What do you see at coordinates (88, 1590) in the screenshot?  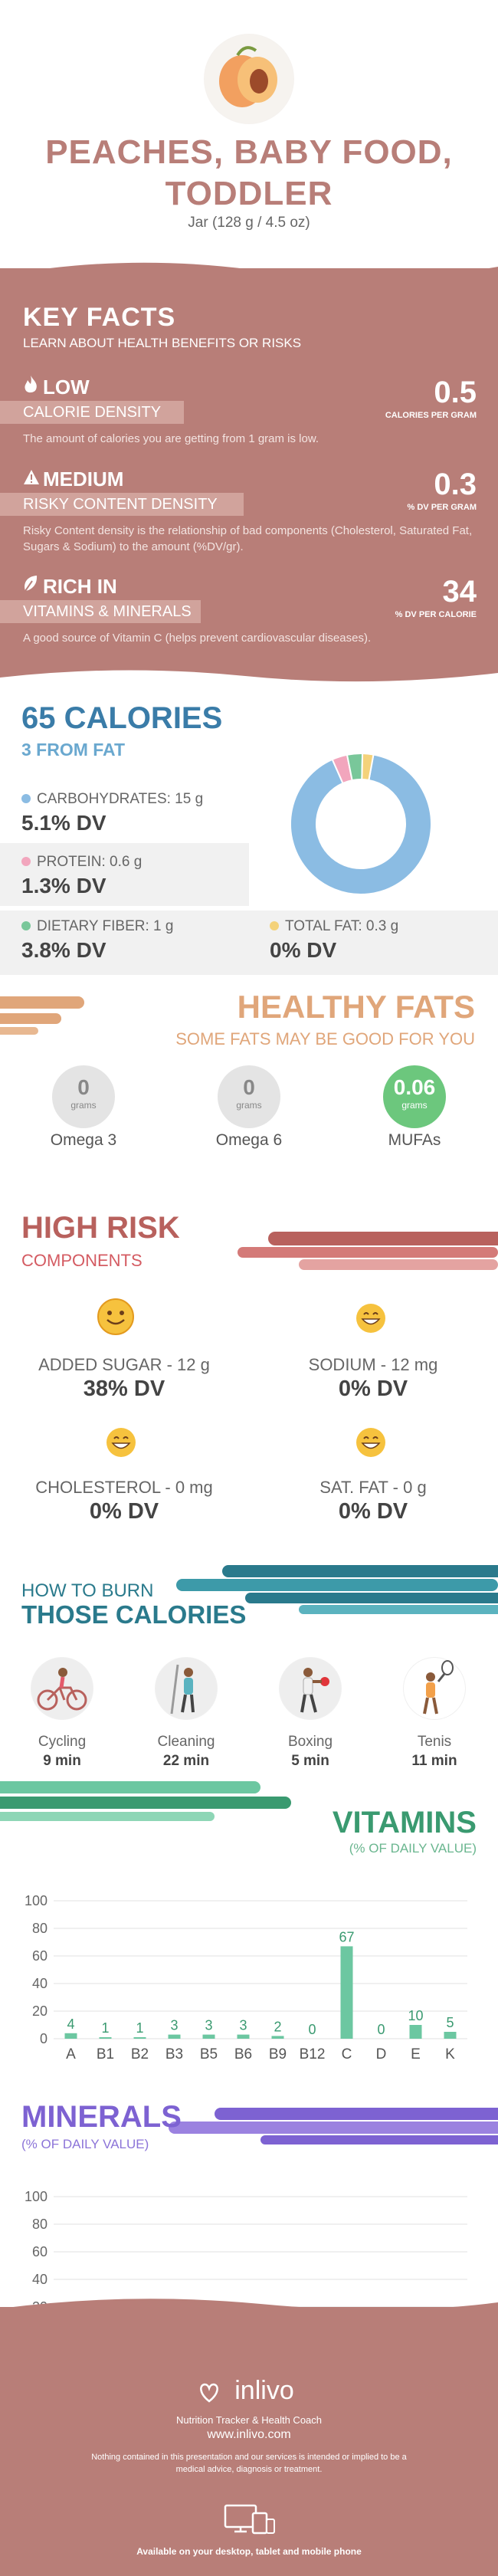 I see `burn-title-line1: HOW TO BURN` at bounding box center [88, 1590].